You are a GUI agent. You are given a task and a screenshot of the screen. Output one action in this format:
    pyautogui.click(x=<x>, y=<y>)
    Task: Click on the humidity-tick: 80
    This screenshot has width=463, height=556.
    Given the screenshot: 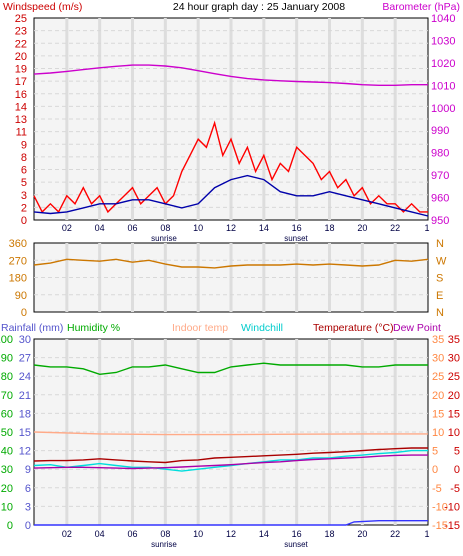 What is the action you would take?
    pyautogui.click(x=7, y=377)
    